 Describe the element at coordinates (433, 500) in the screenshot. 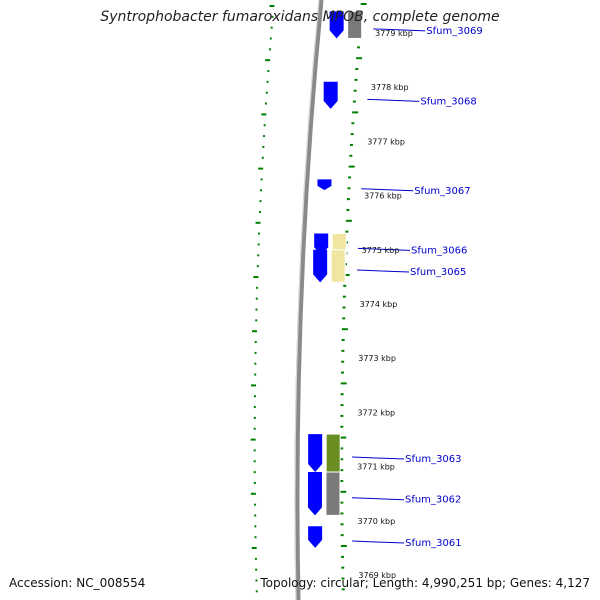

I see `gene-label: Sfum_3062` at that location.